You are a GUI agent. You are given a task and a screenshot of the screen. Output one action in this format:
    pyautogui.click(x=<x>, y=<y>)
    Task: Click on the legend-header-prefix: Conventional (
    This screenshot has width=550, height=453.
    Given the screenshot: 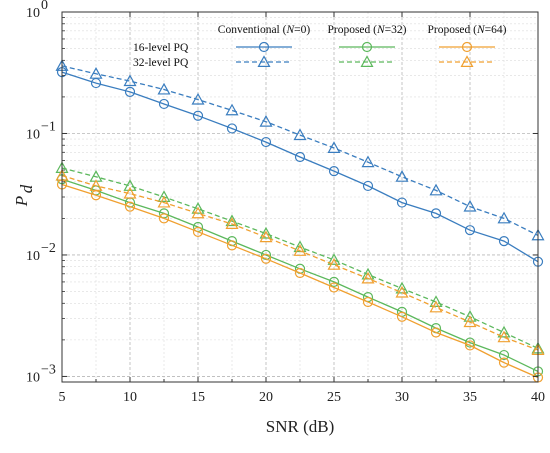 What is the action you would take?
    pyautogui.click(x=252, y=30)
    